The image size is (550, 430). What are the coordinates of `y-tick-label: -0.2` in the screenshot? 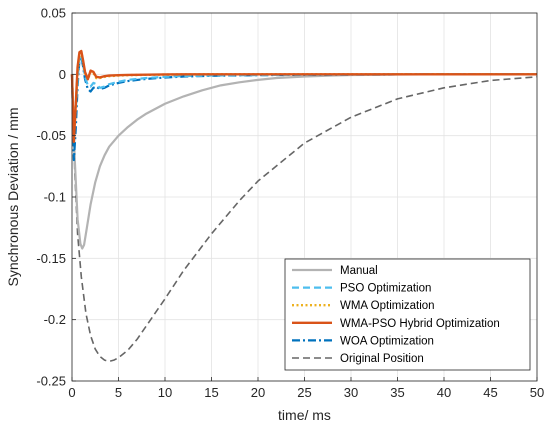 It's located at (55, 319).